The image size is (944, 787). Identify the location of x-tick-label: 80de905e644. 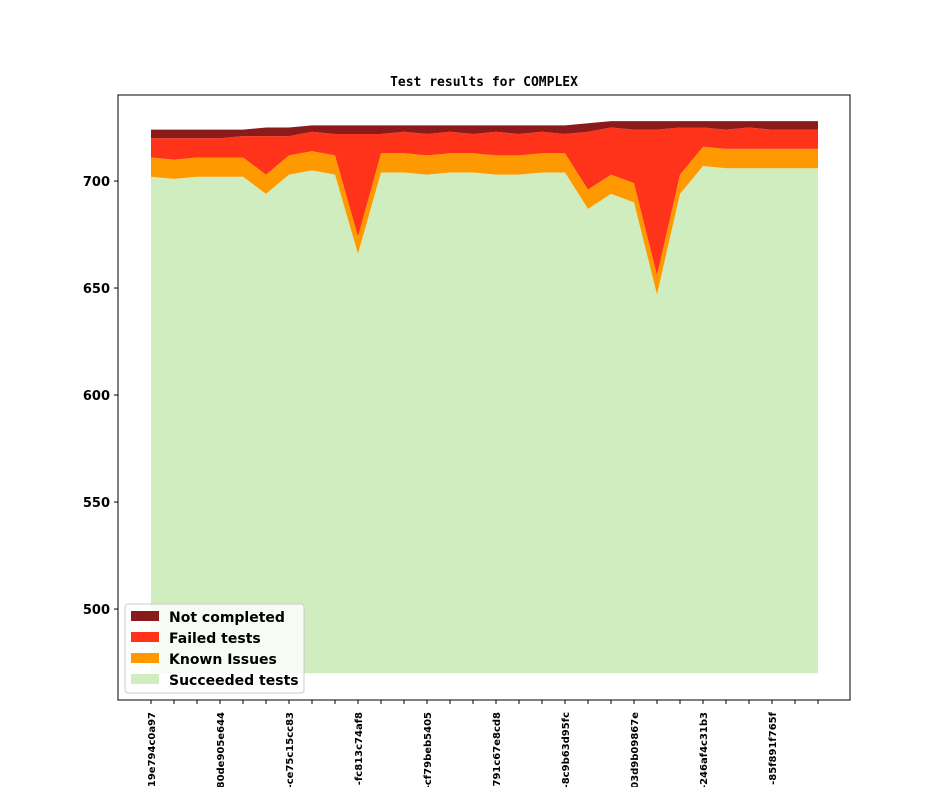
(221, 749).